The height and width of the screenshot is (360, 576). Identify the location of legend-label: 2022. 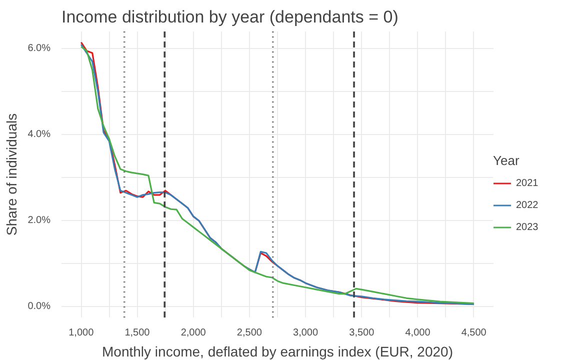
(527, 205).